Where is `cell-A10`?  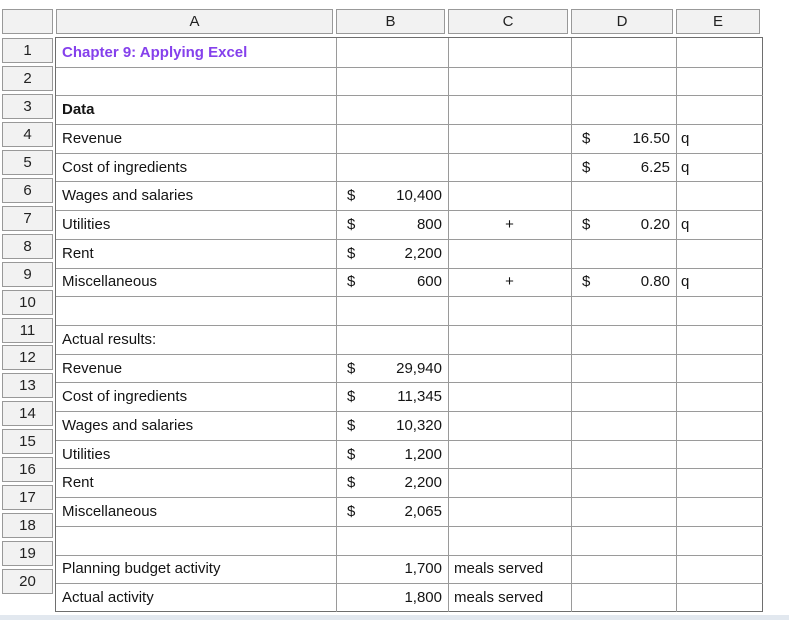
cell-A10 is located at coordinates (196, 311).